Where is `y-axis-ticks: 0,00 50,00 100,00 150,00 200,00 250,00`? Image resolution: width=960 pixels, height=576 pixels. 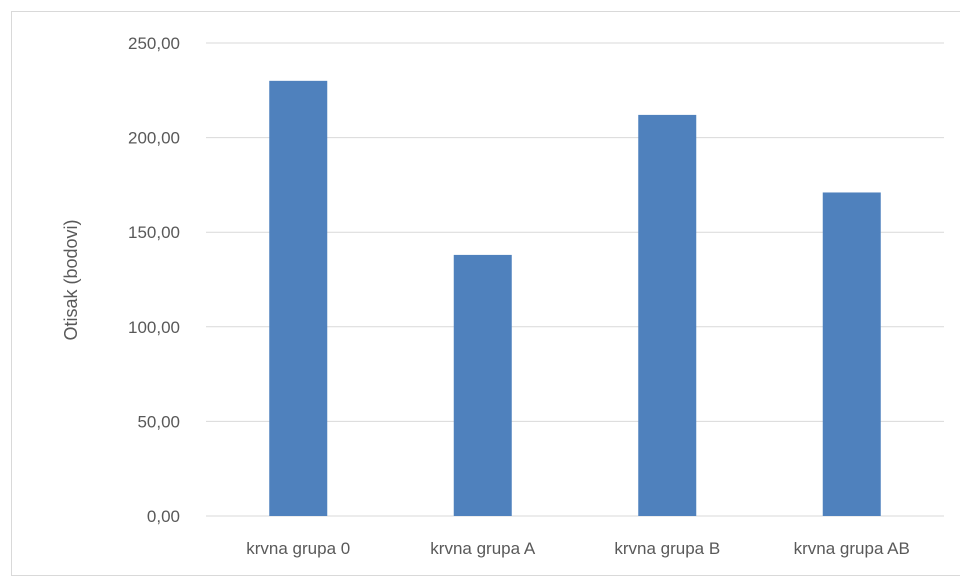
y-axis-ticks: 0,00 50,00 100,00 150,00 200,00 250,00 is located at coordinates (154, 280).